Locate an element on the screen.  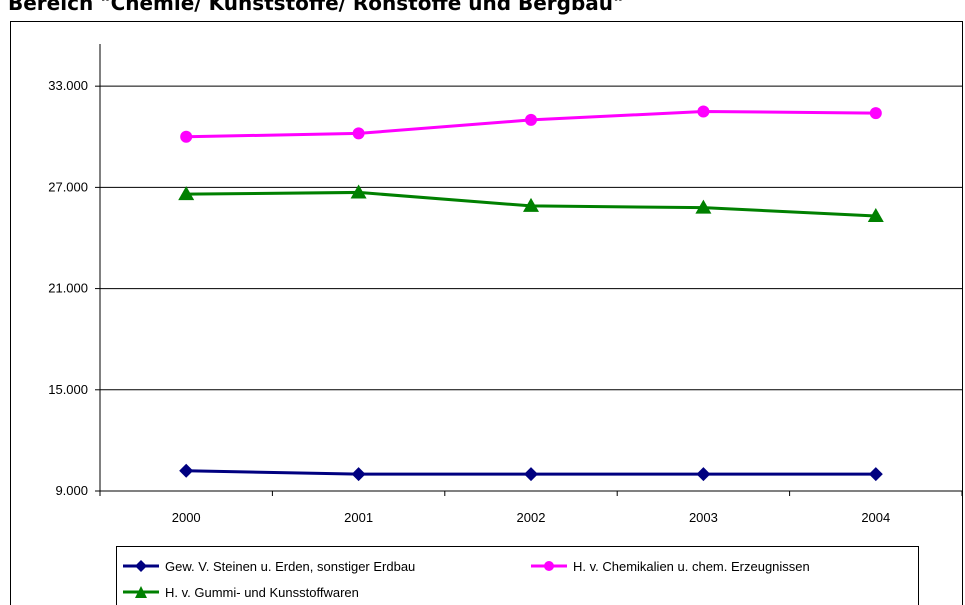
x-tick-label: 2000 is located at coordinates (186, 517).